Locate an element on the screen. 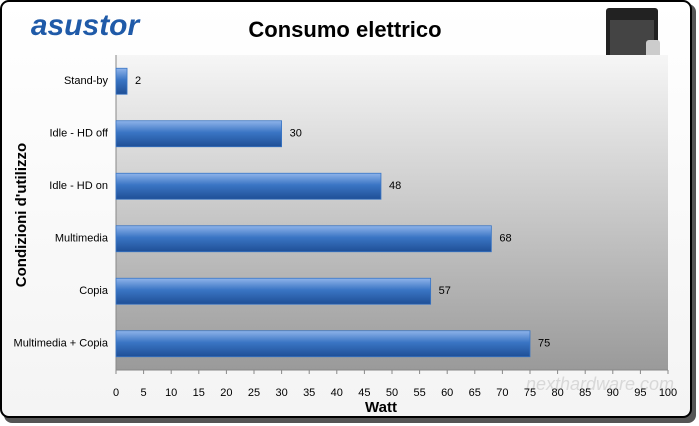 The image size is (699, 426). watermark: nexthardware.com is located at coordinates (600, 384).